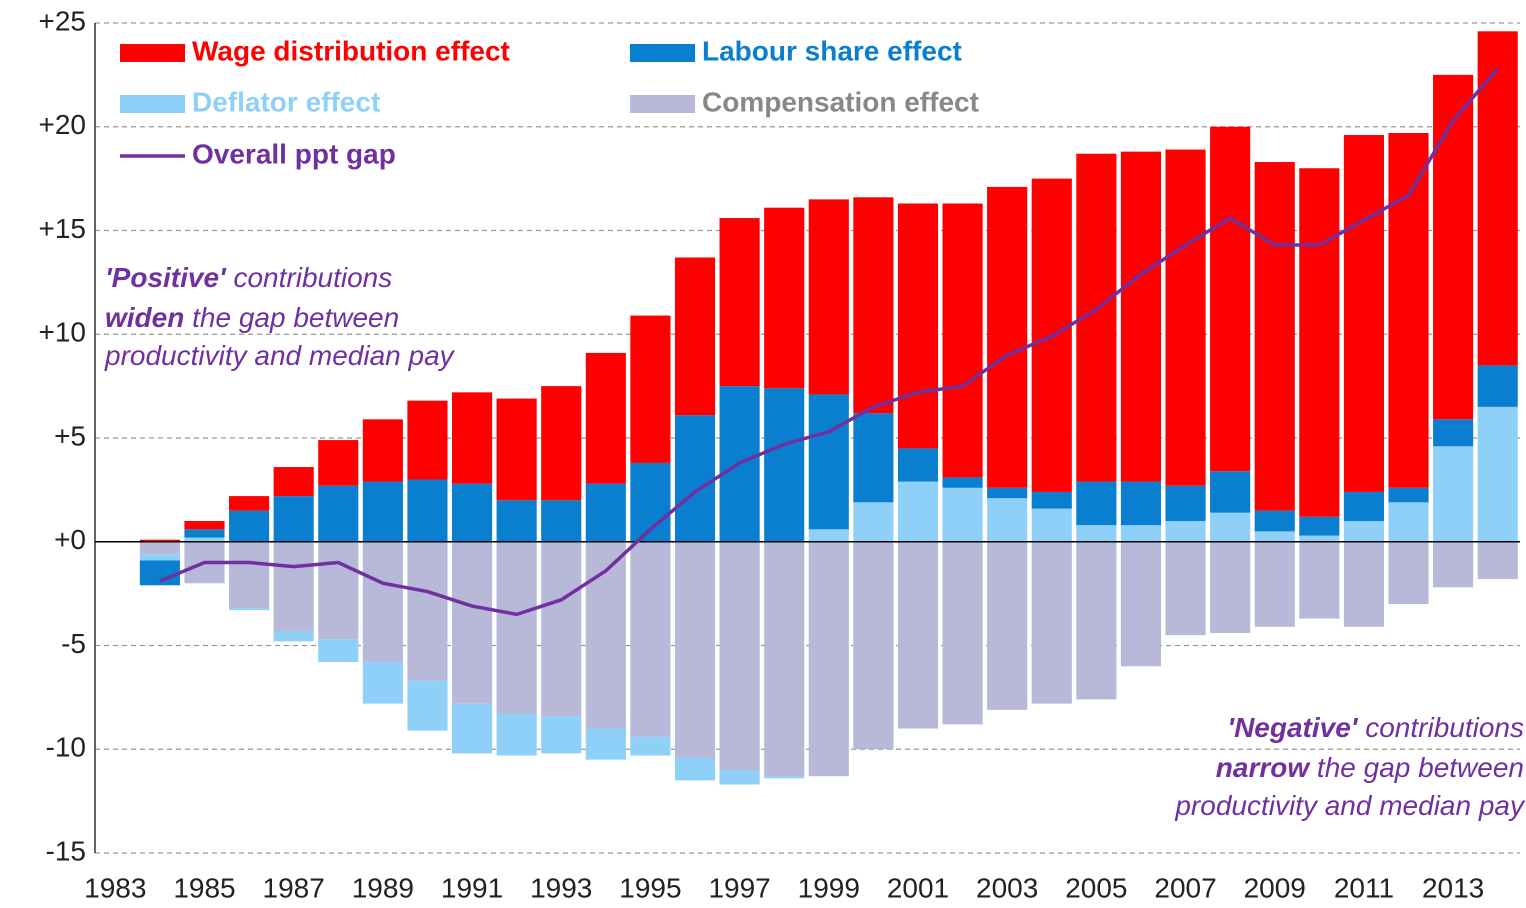 Image resolution: width=1526 pixels, height=908 pixels. What do you see at coordinates (63, 20) in the screenshot?
I see `y-tick-label: +25` at bounding box center [63, 20].